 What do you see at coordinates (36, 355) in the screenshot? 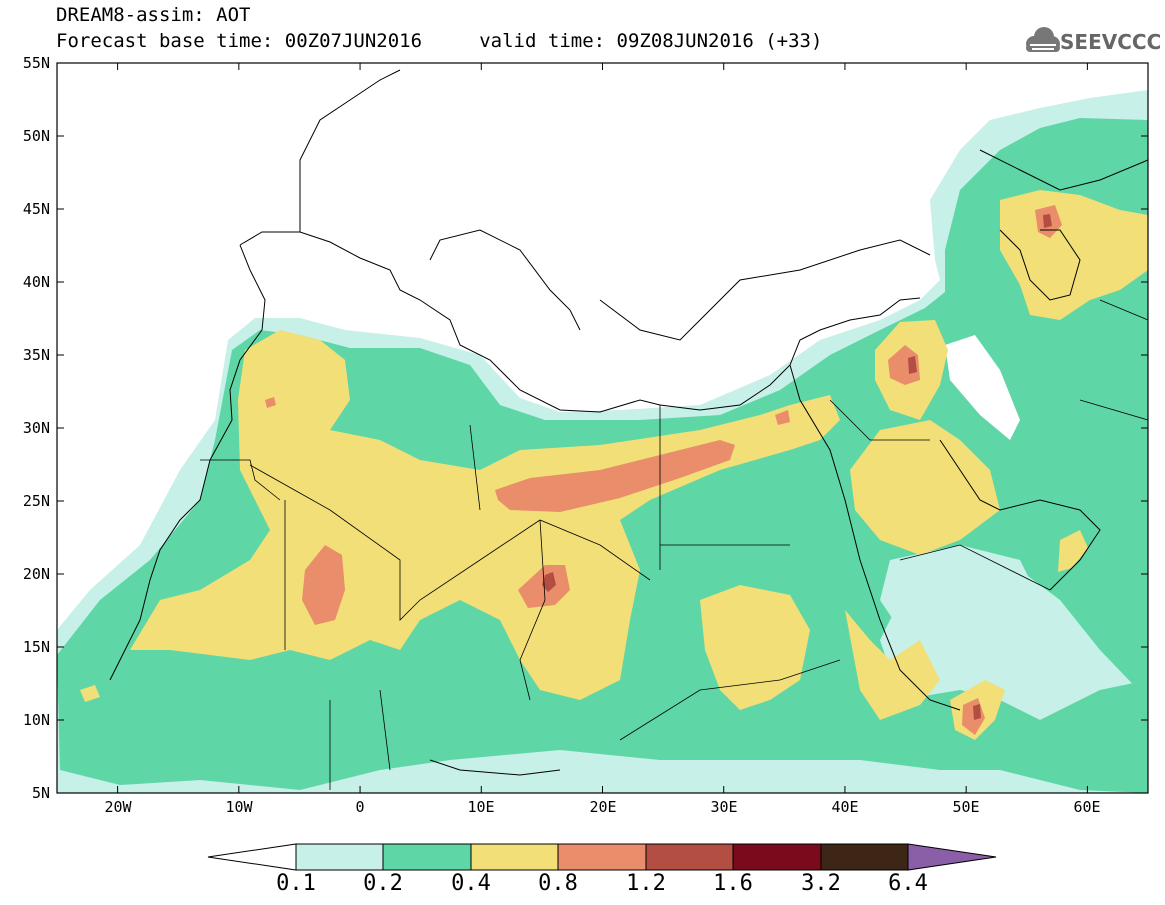
I see `lat-label: 35N` at bounding box center [36, 355].